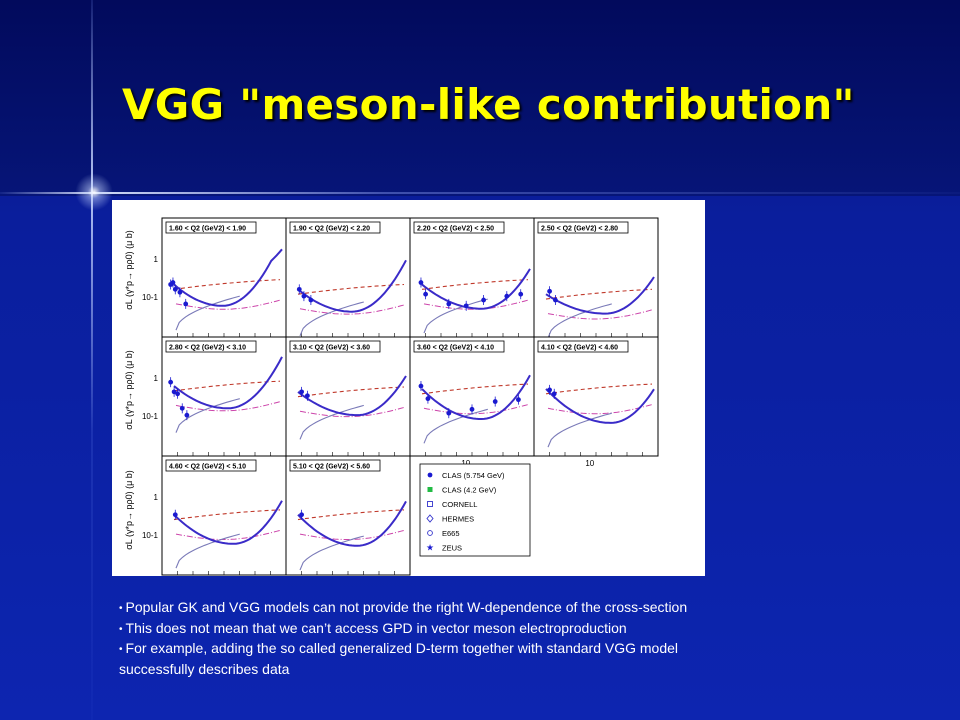 The width and height of the screenshot is (960, 720). Describe the element at coordinates (579, 229) in the screenshot. I see `panel-label: 2.50 < Q2 (GeV2) < 2.80` at that location.